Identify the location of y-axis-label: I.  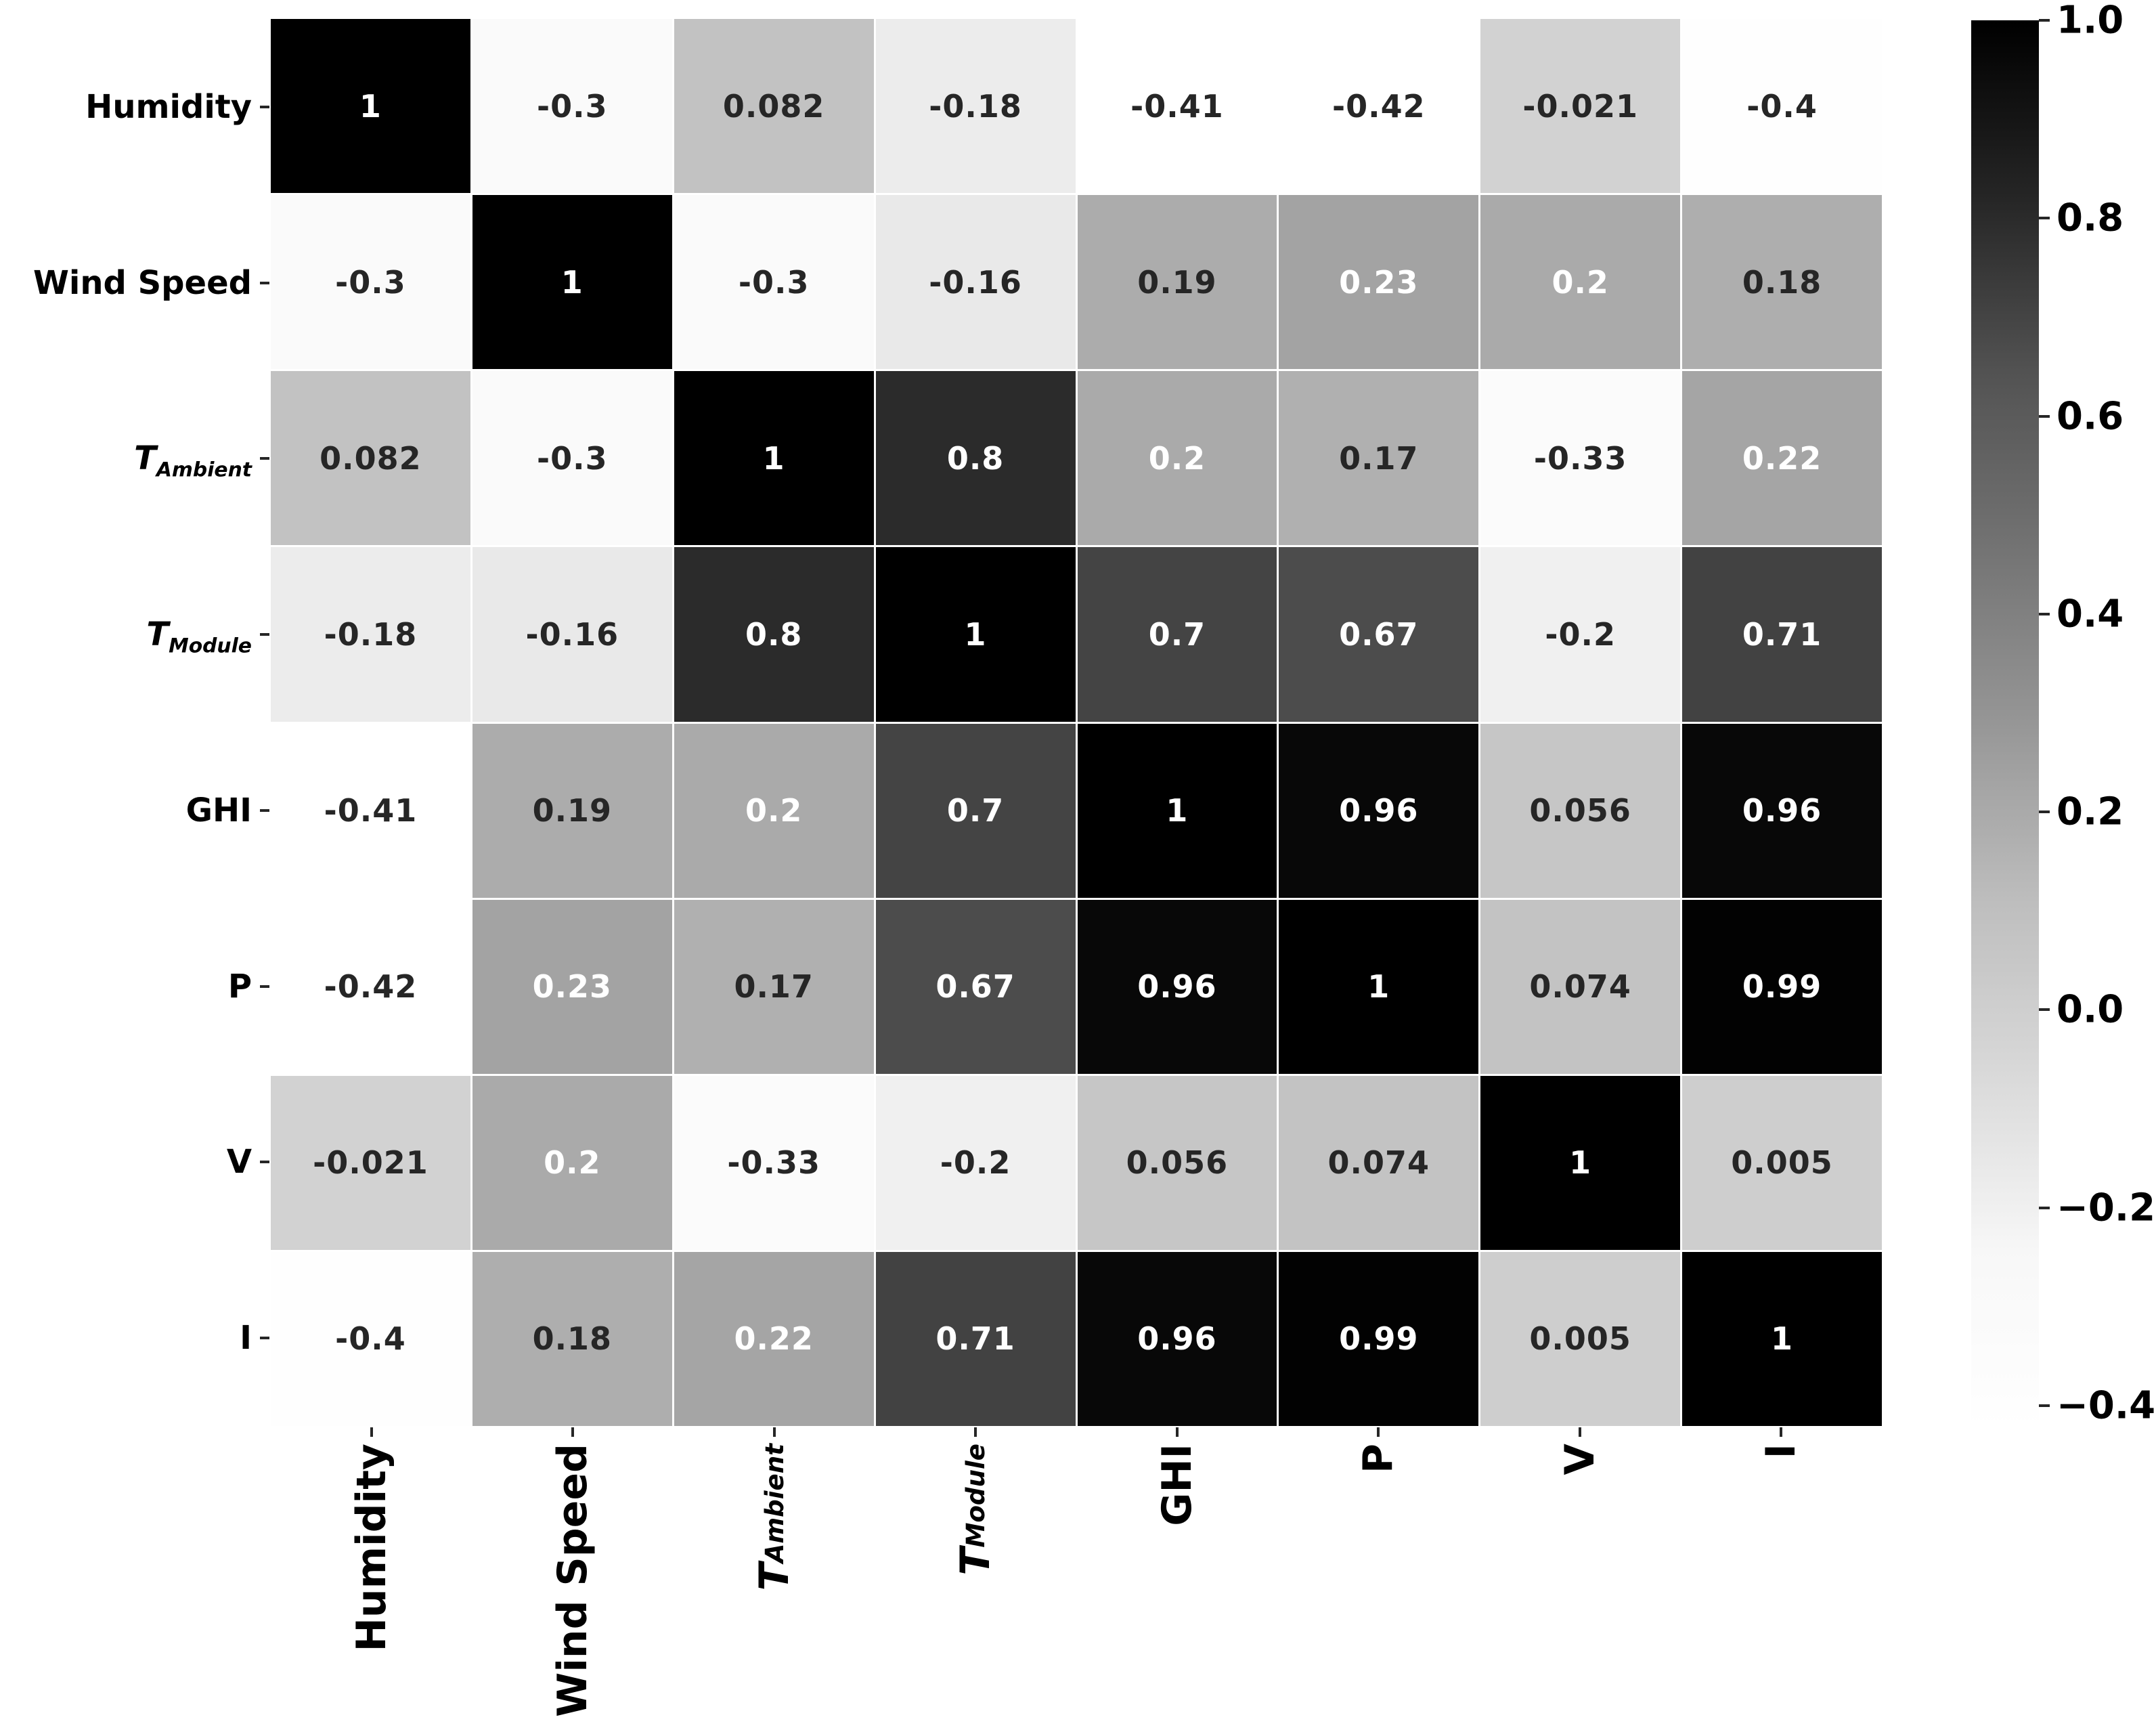
(246, 1338).